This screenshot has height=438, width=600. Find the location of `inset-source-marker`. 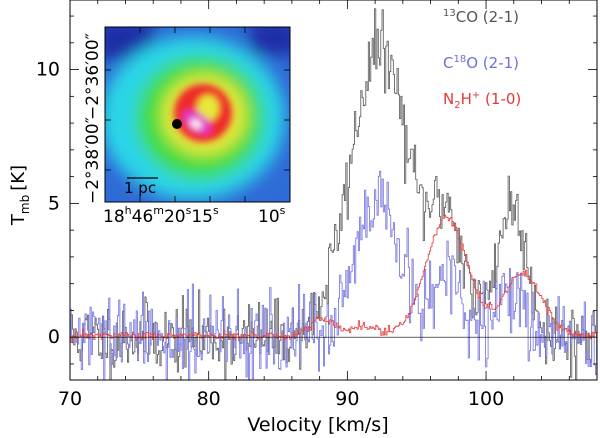

inset-source-marker is located at coordinates (177, 124).